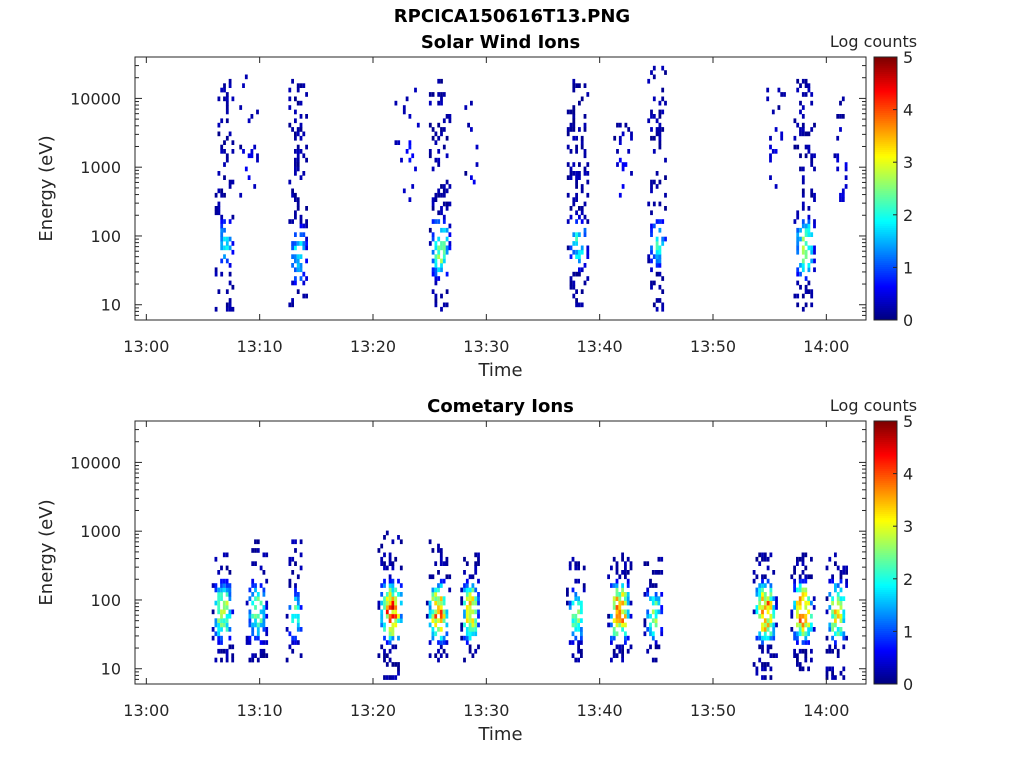 This screenshot has height=768, width=1024. Describe the element at coordinates (146, 346) in the screenshot. I see `x-tick-label: 13:00` at that location.